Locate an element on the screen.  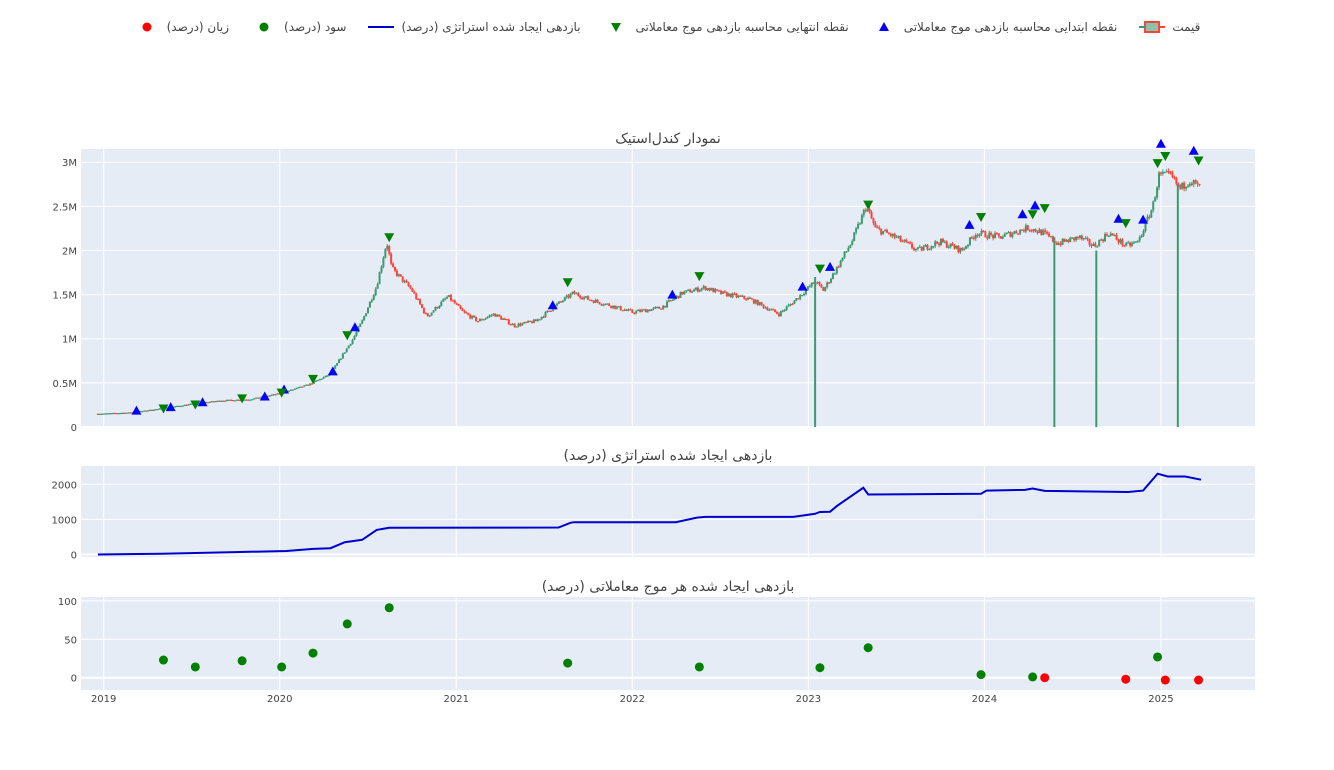
y-tick-label: 0 is located at coordinates (74, 679).